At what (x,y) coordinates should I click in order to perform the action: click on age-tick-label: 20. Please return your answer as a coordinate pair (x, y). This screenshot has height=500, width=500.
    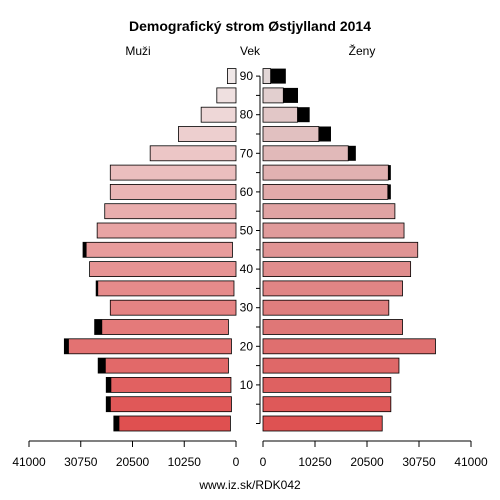
    Looking at the image, I should click on (247, 346).